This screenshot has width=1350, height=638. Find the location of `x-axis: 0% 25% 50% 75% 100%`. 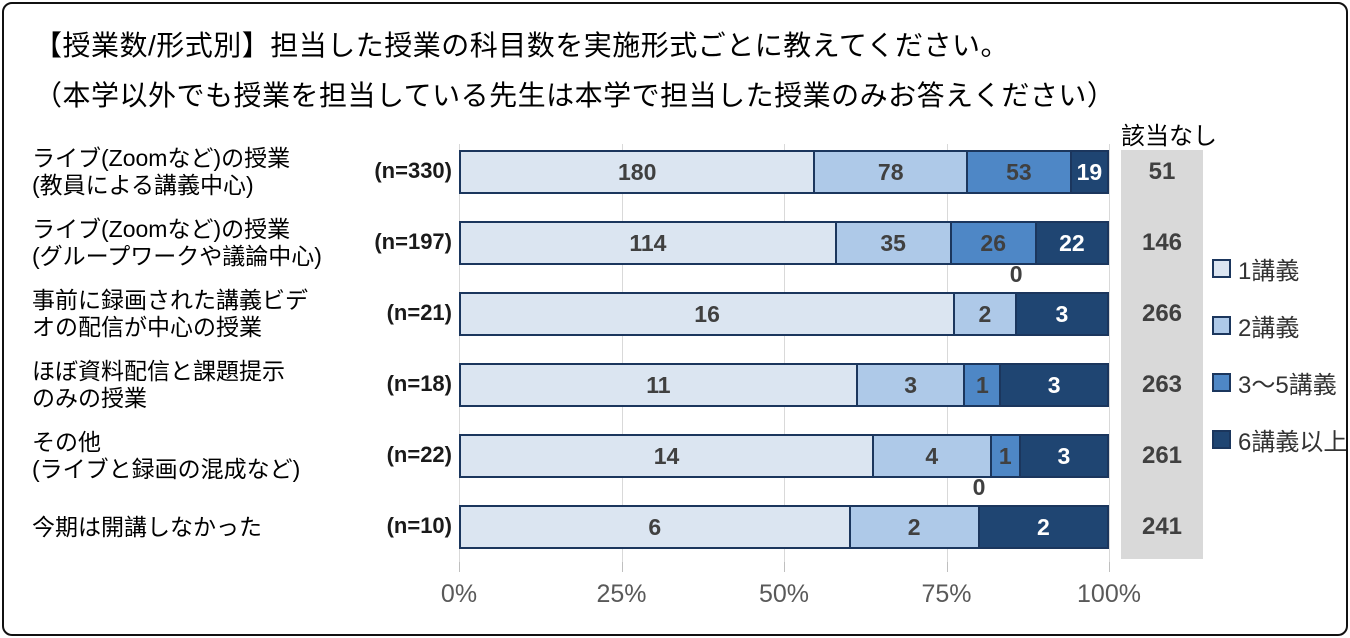

x-axis: 0% 25% 50% 75% 100% is located at coordinates (791, 597).